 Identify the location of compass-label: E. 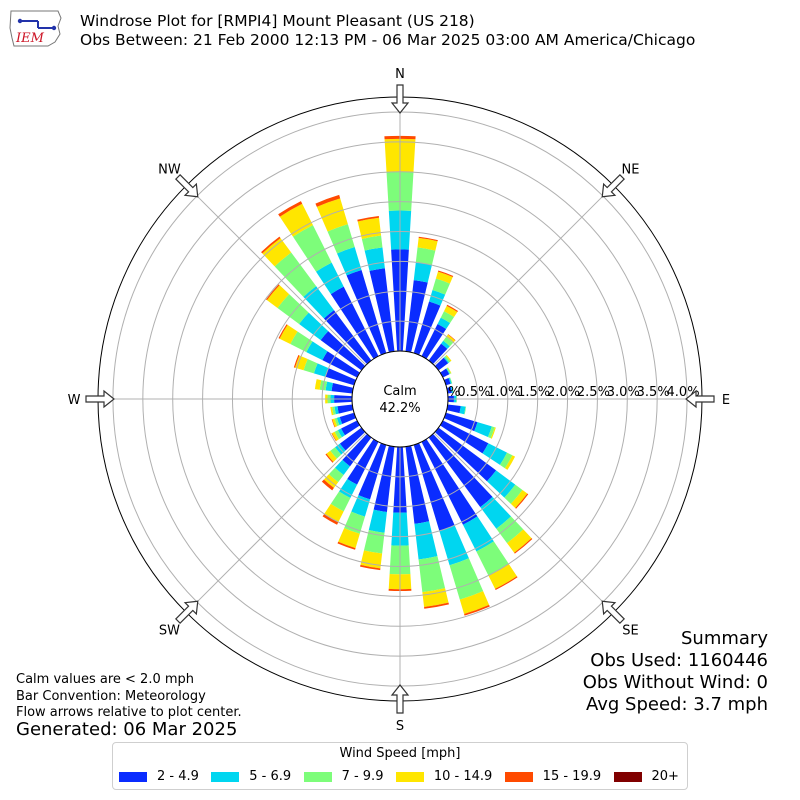
(726, 400).